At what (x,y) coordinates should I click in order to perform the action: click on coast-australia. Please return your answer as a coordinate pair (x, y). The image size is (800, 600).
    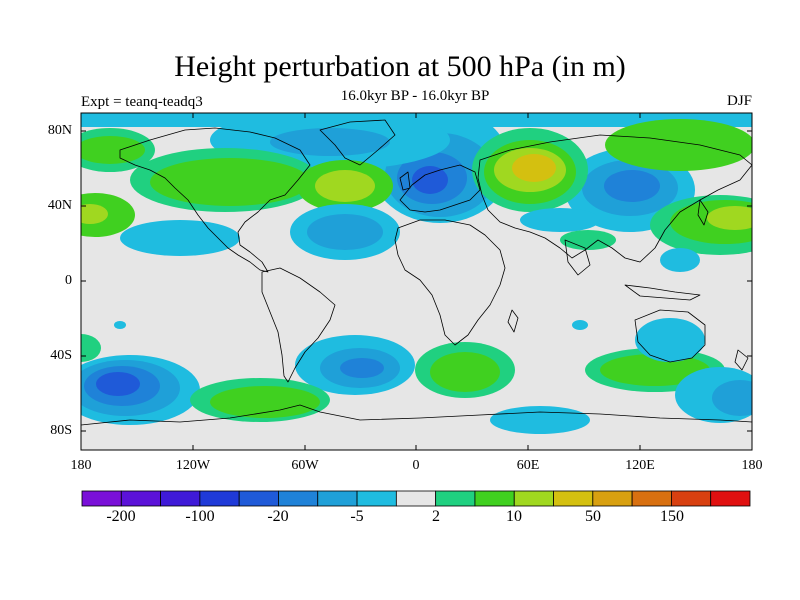
    Looking at the image, I should click on (670, 336).